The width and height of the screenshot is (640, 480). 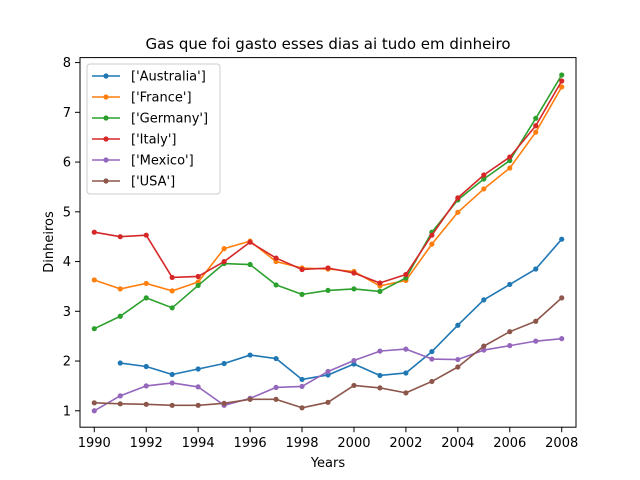 I want to click on y-tick-label: 6, so click(x=67, y=163).